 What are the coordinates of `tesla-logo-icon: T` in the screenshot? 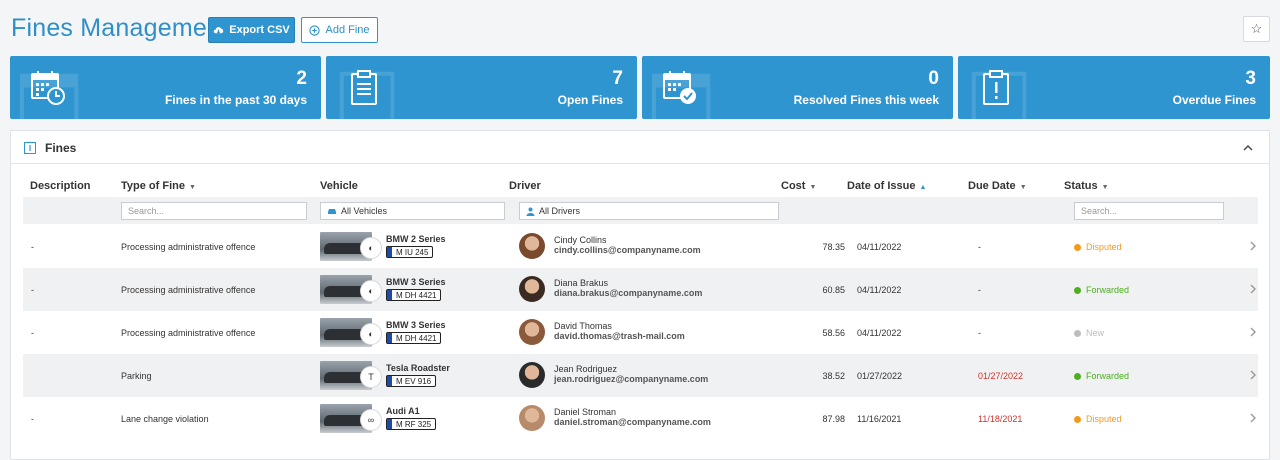 It's located at (371, 377).